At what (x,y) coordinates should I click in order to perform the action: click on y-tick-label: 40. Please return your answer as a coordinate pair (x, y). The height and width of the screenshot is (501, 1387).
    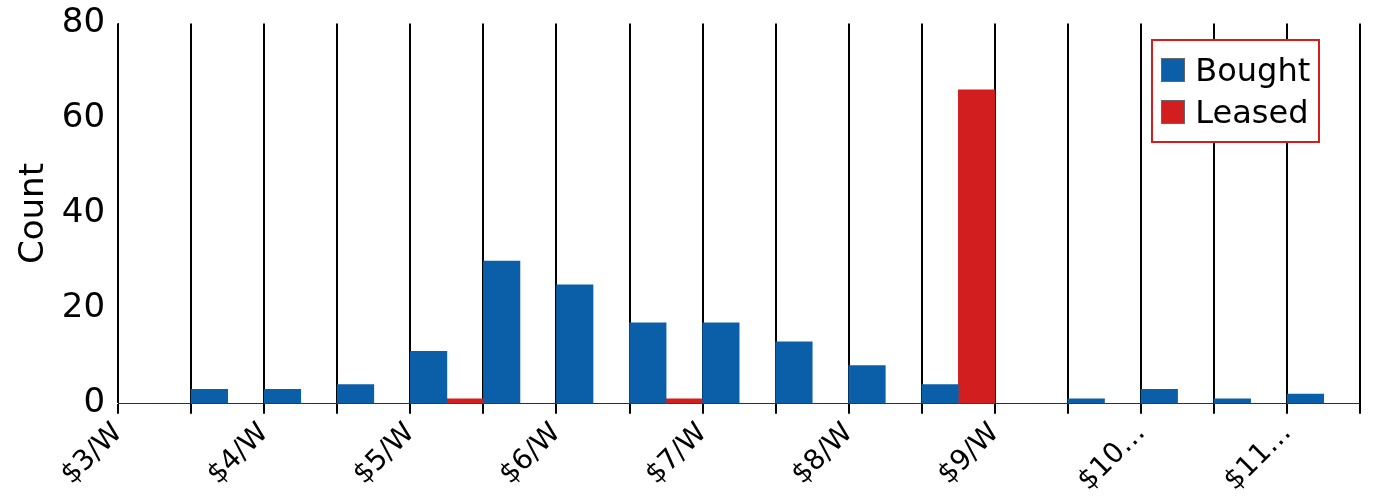
    Looking at the image, I should click on (83, 210).